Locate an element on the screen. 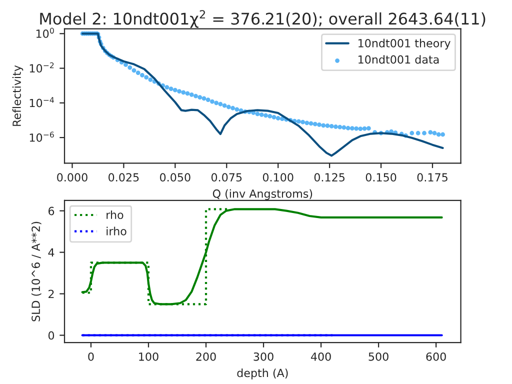 The width and height of the screenshot is (512, 384). x-axis-title: depth (A) is located at coordinates (262, 374).